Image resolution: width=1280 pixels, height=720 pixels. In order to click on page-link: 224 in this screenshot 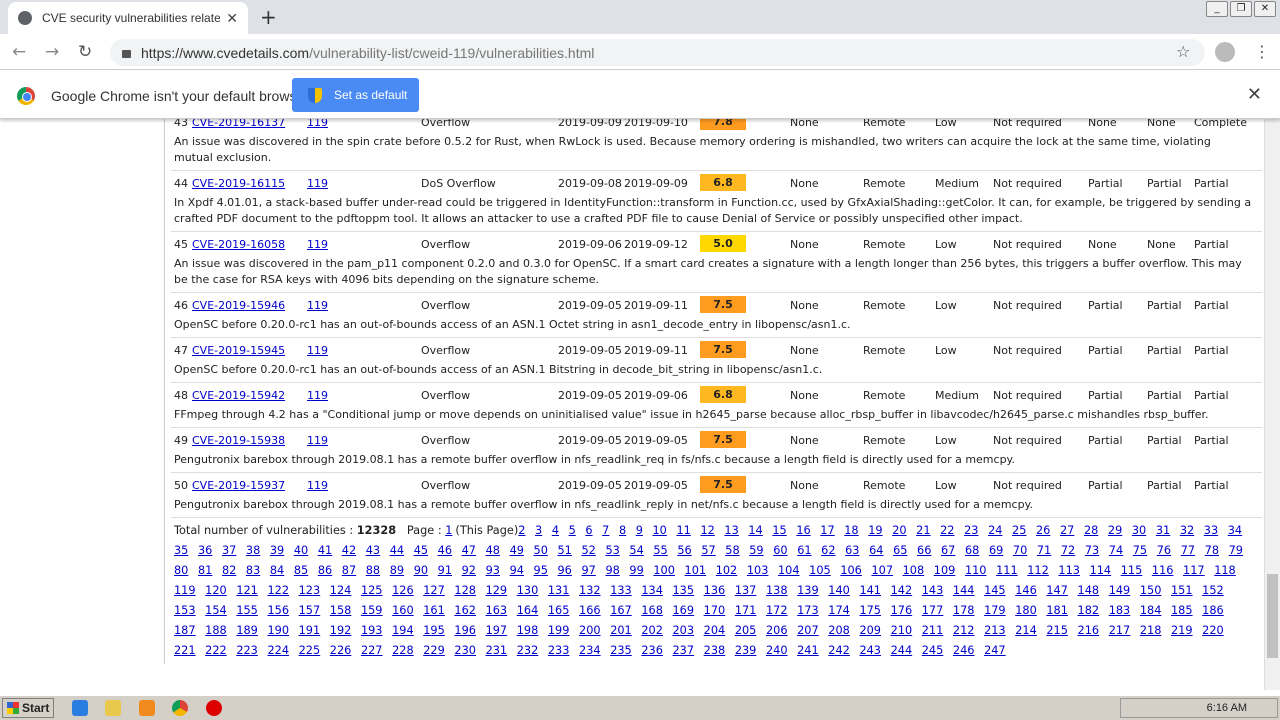, I will do `click(278, 650)`.